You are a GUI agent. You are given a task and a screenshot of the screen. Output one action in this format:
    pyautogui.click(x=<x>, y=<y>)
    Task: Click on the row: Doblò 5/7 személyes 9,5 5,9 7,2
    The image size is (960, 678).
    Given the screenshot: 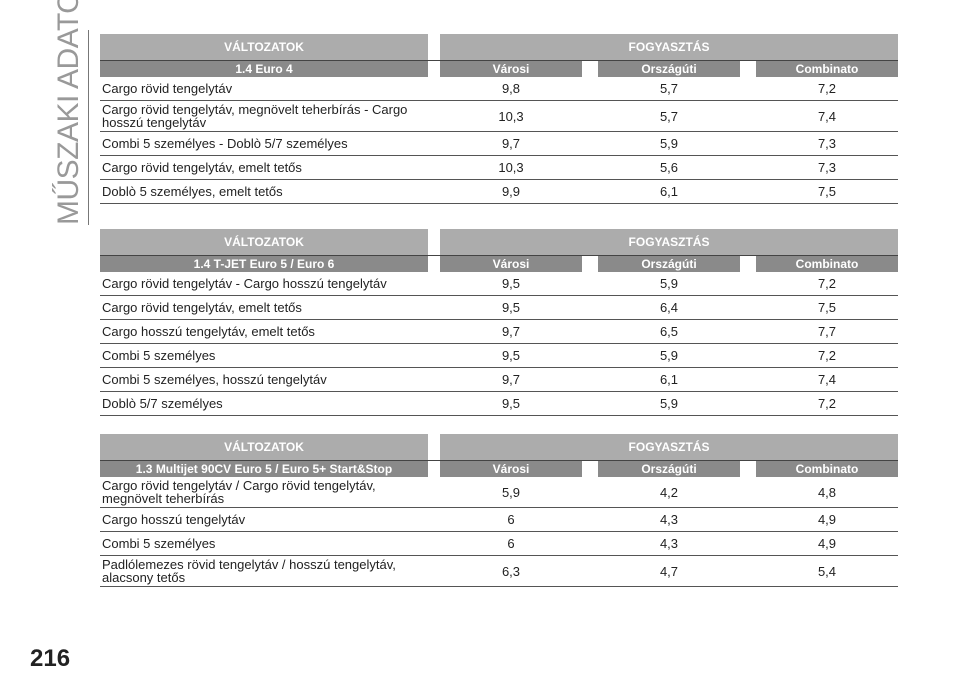 What is the action you would take?
    pyautogui.click(x=499, y=404)
    